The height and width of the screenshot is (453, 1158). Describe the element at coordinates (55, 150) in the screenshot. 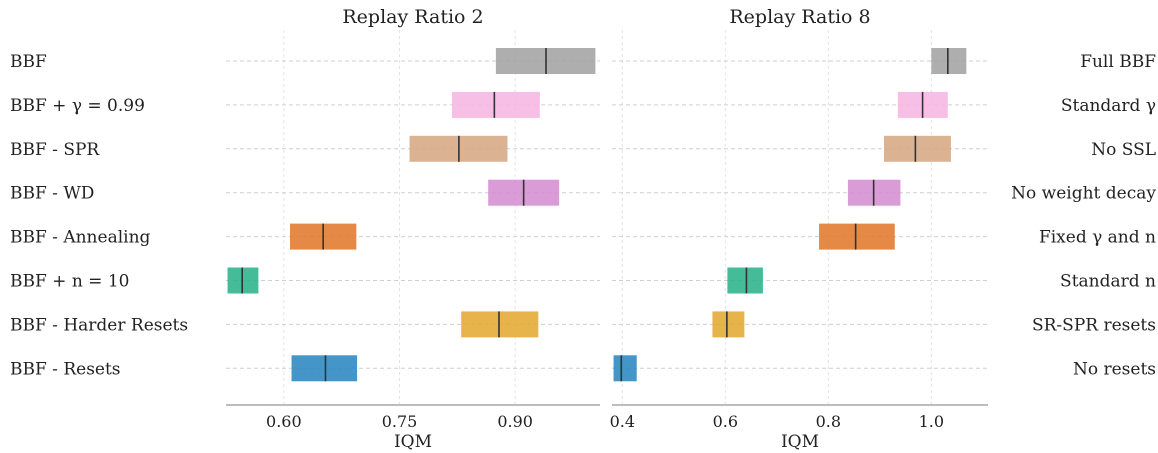

I see `category-label: BBF - SPR` at that location.